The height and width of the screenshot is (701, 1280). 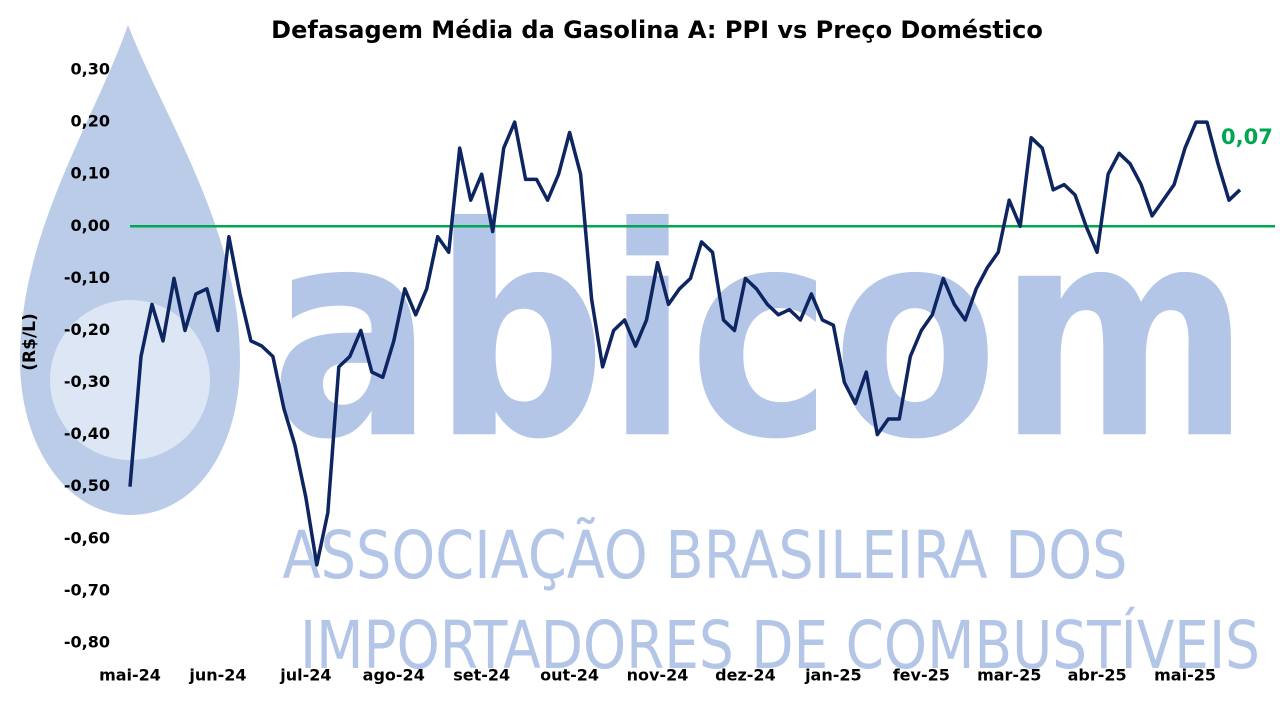 What do you see at coordinates (658, 675) in the screenshot?
I see `x-tick-label: nov-24` at bounding box center [658, 675].